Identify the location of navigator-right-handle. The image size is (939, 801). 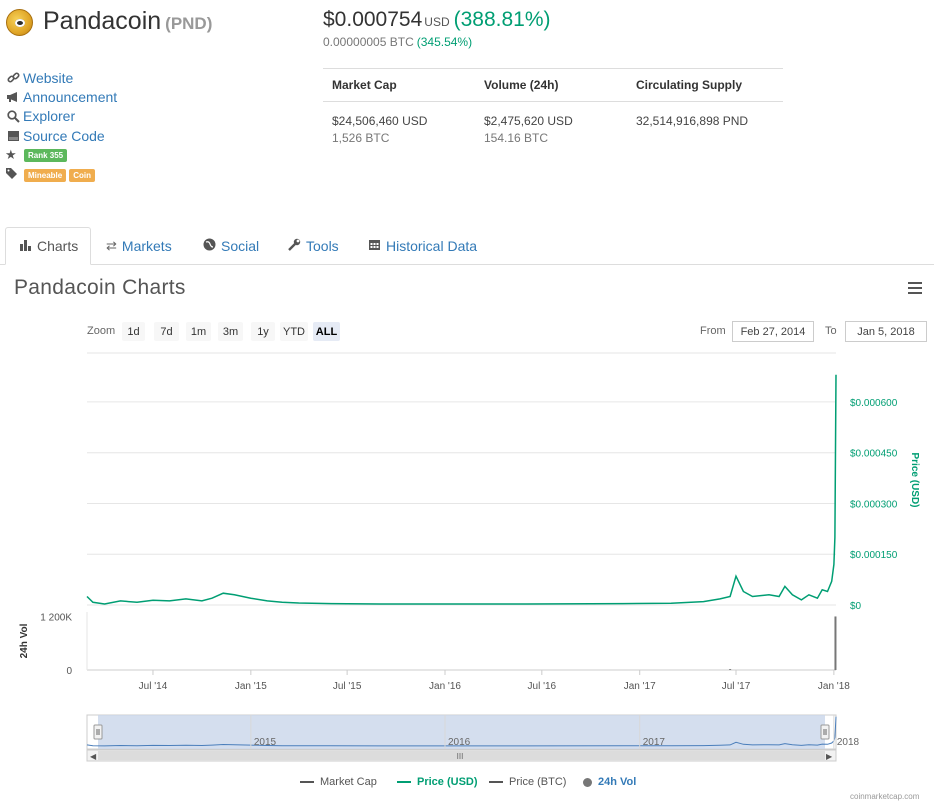
(825, 732).